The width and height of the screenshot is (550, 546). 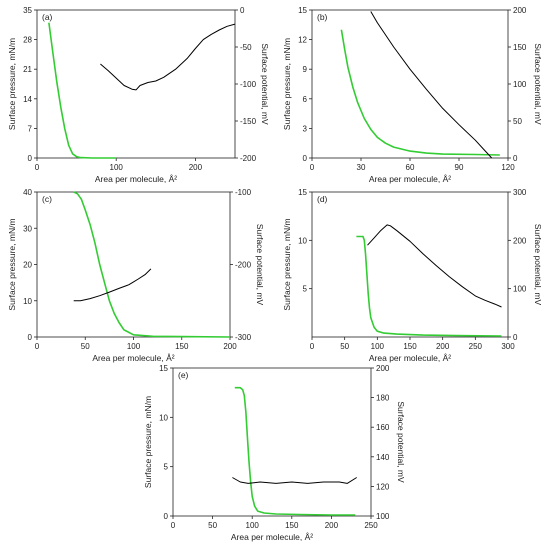 What do you see at coordinates (27, 228) in the screenshot?
I see `y-left-tick-label: 30` at bounding box center [27, 228].